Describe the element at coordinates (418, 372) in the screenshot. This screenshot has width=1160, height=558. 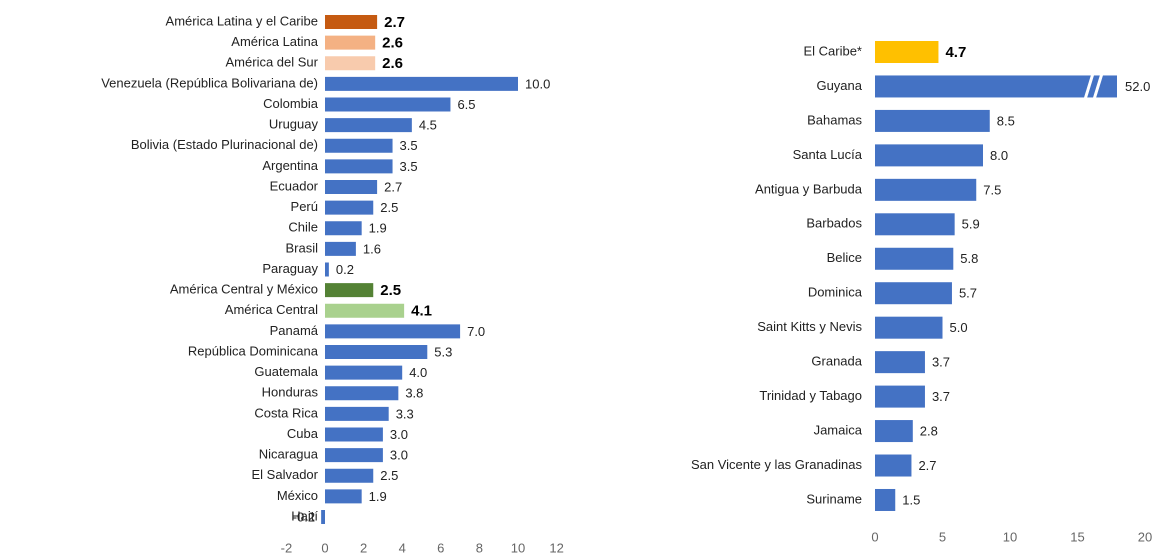
I see `value-label: 4.0` at that location.